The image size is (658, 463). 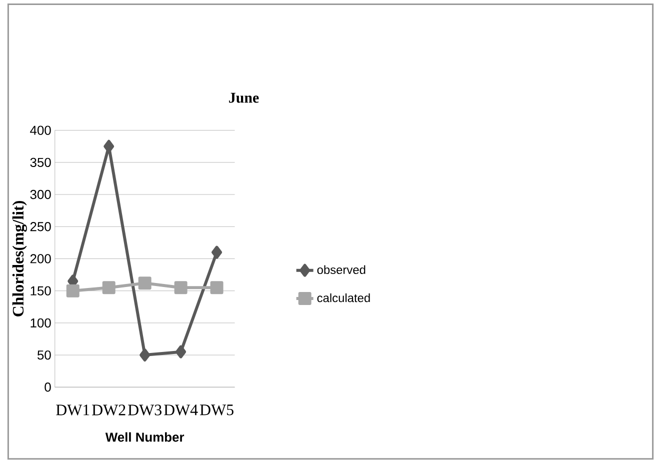 I want to click on y-axis-title: Chlorides(mg/lit), so click(x=19, y=258).